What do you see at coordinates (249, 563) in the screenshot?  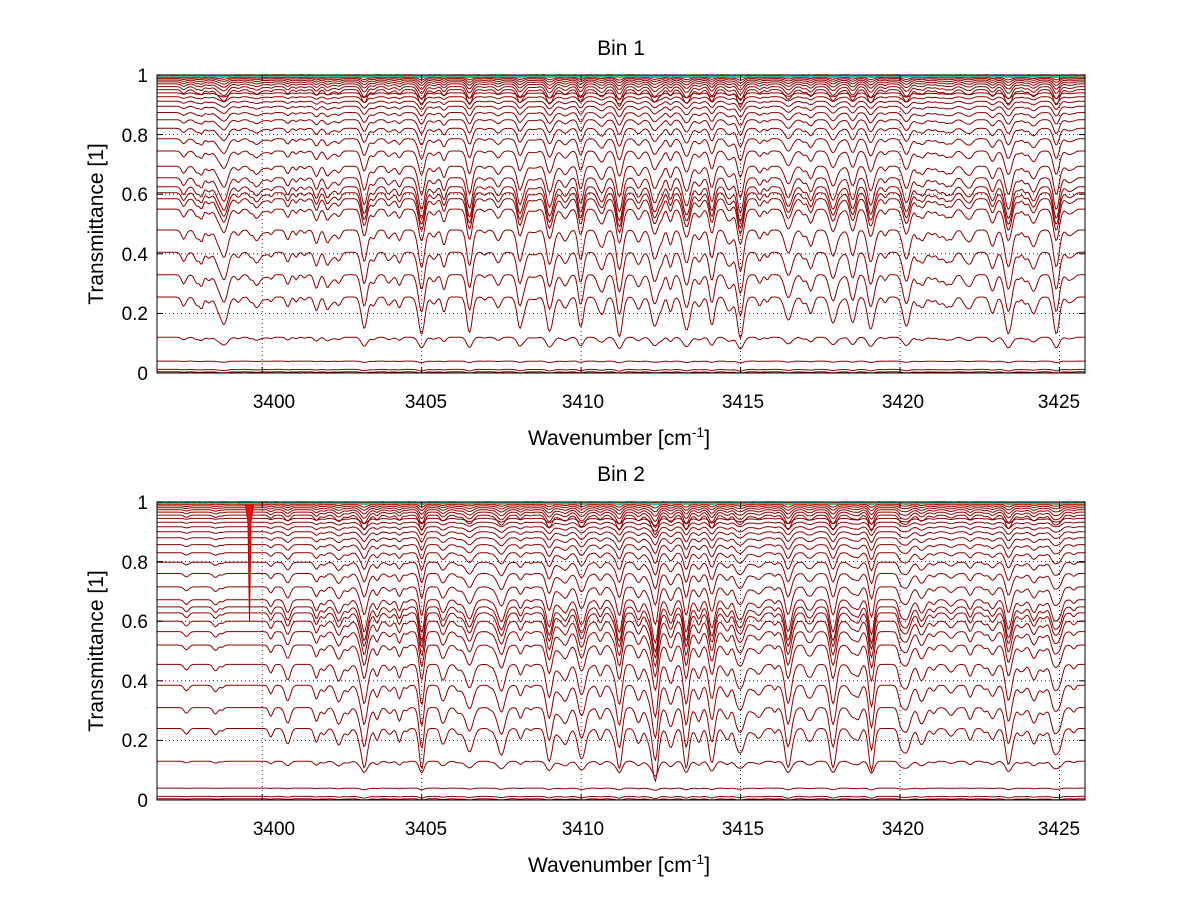 I see `absorption-spike` at bounding box center [249, 563].